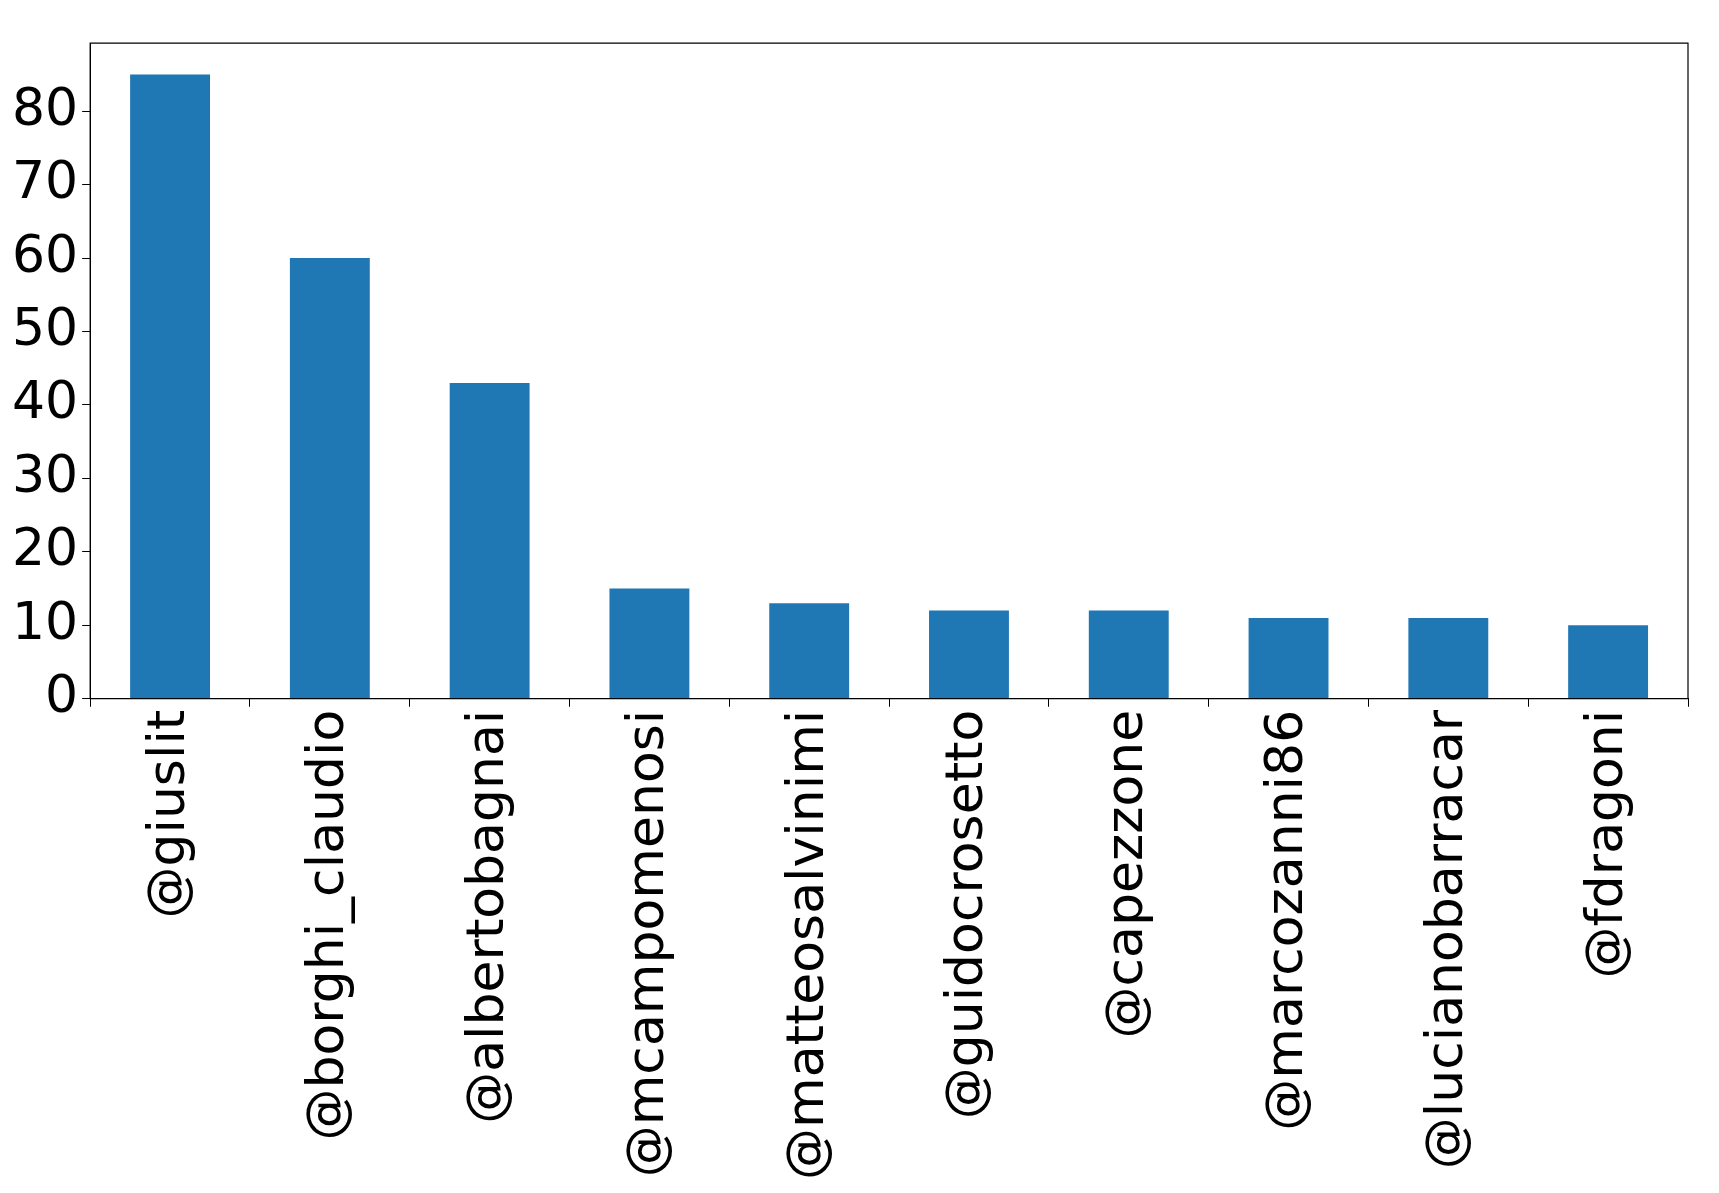  Describe the element at coordinates (45, 253) in the screenshot. I see `y-tick-label: 60` at that location.